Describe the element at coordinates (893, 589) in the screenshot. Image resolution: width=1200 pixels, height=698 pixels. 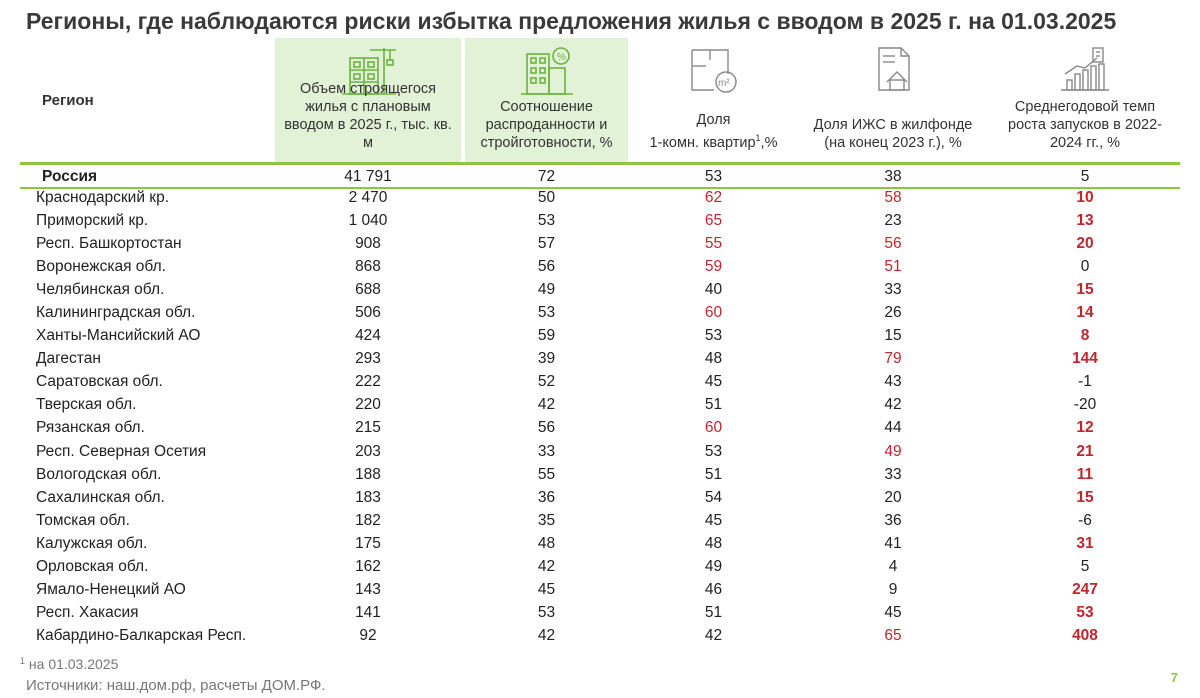
I see `cell-izhs: 9` at that location.